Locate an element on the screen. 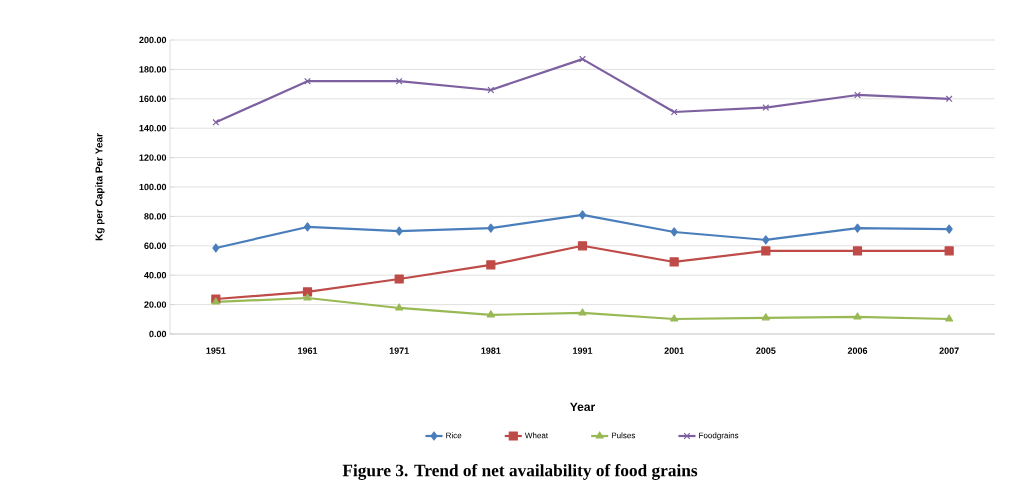 The height and width of the screenshot is (498, 1018). y-tick-label: 180.00 is located at coordinates (153, 69).